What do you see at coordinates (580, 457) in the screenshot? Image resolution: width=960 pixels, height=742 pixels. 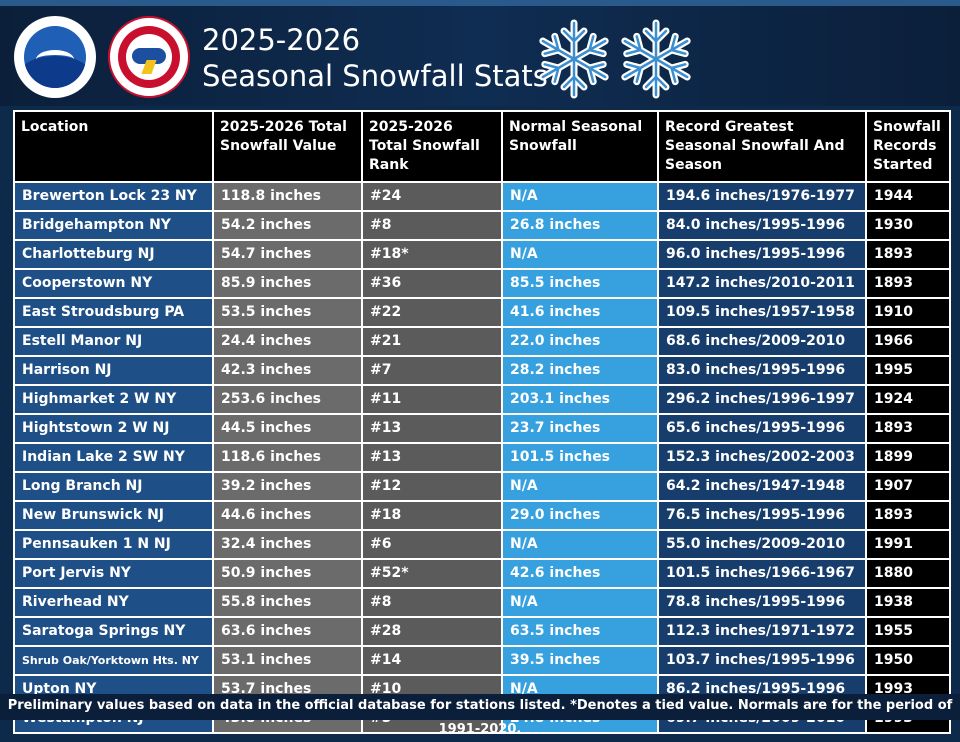 I see `cell-normal: 101.5 inches` at bounding box center [580, 457].